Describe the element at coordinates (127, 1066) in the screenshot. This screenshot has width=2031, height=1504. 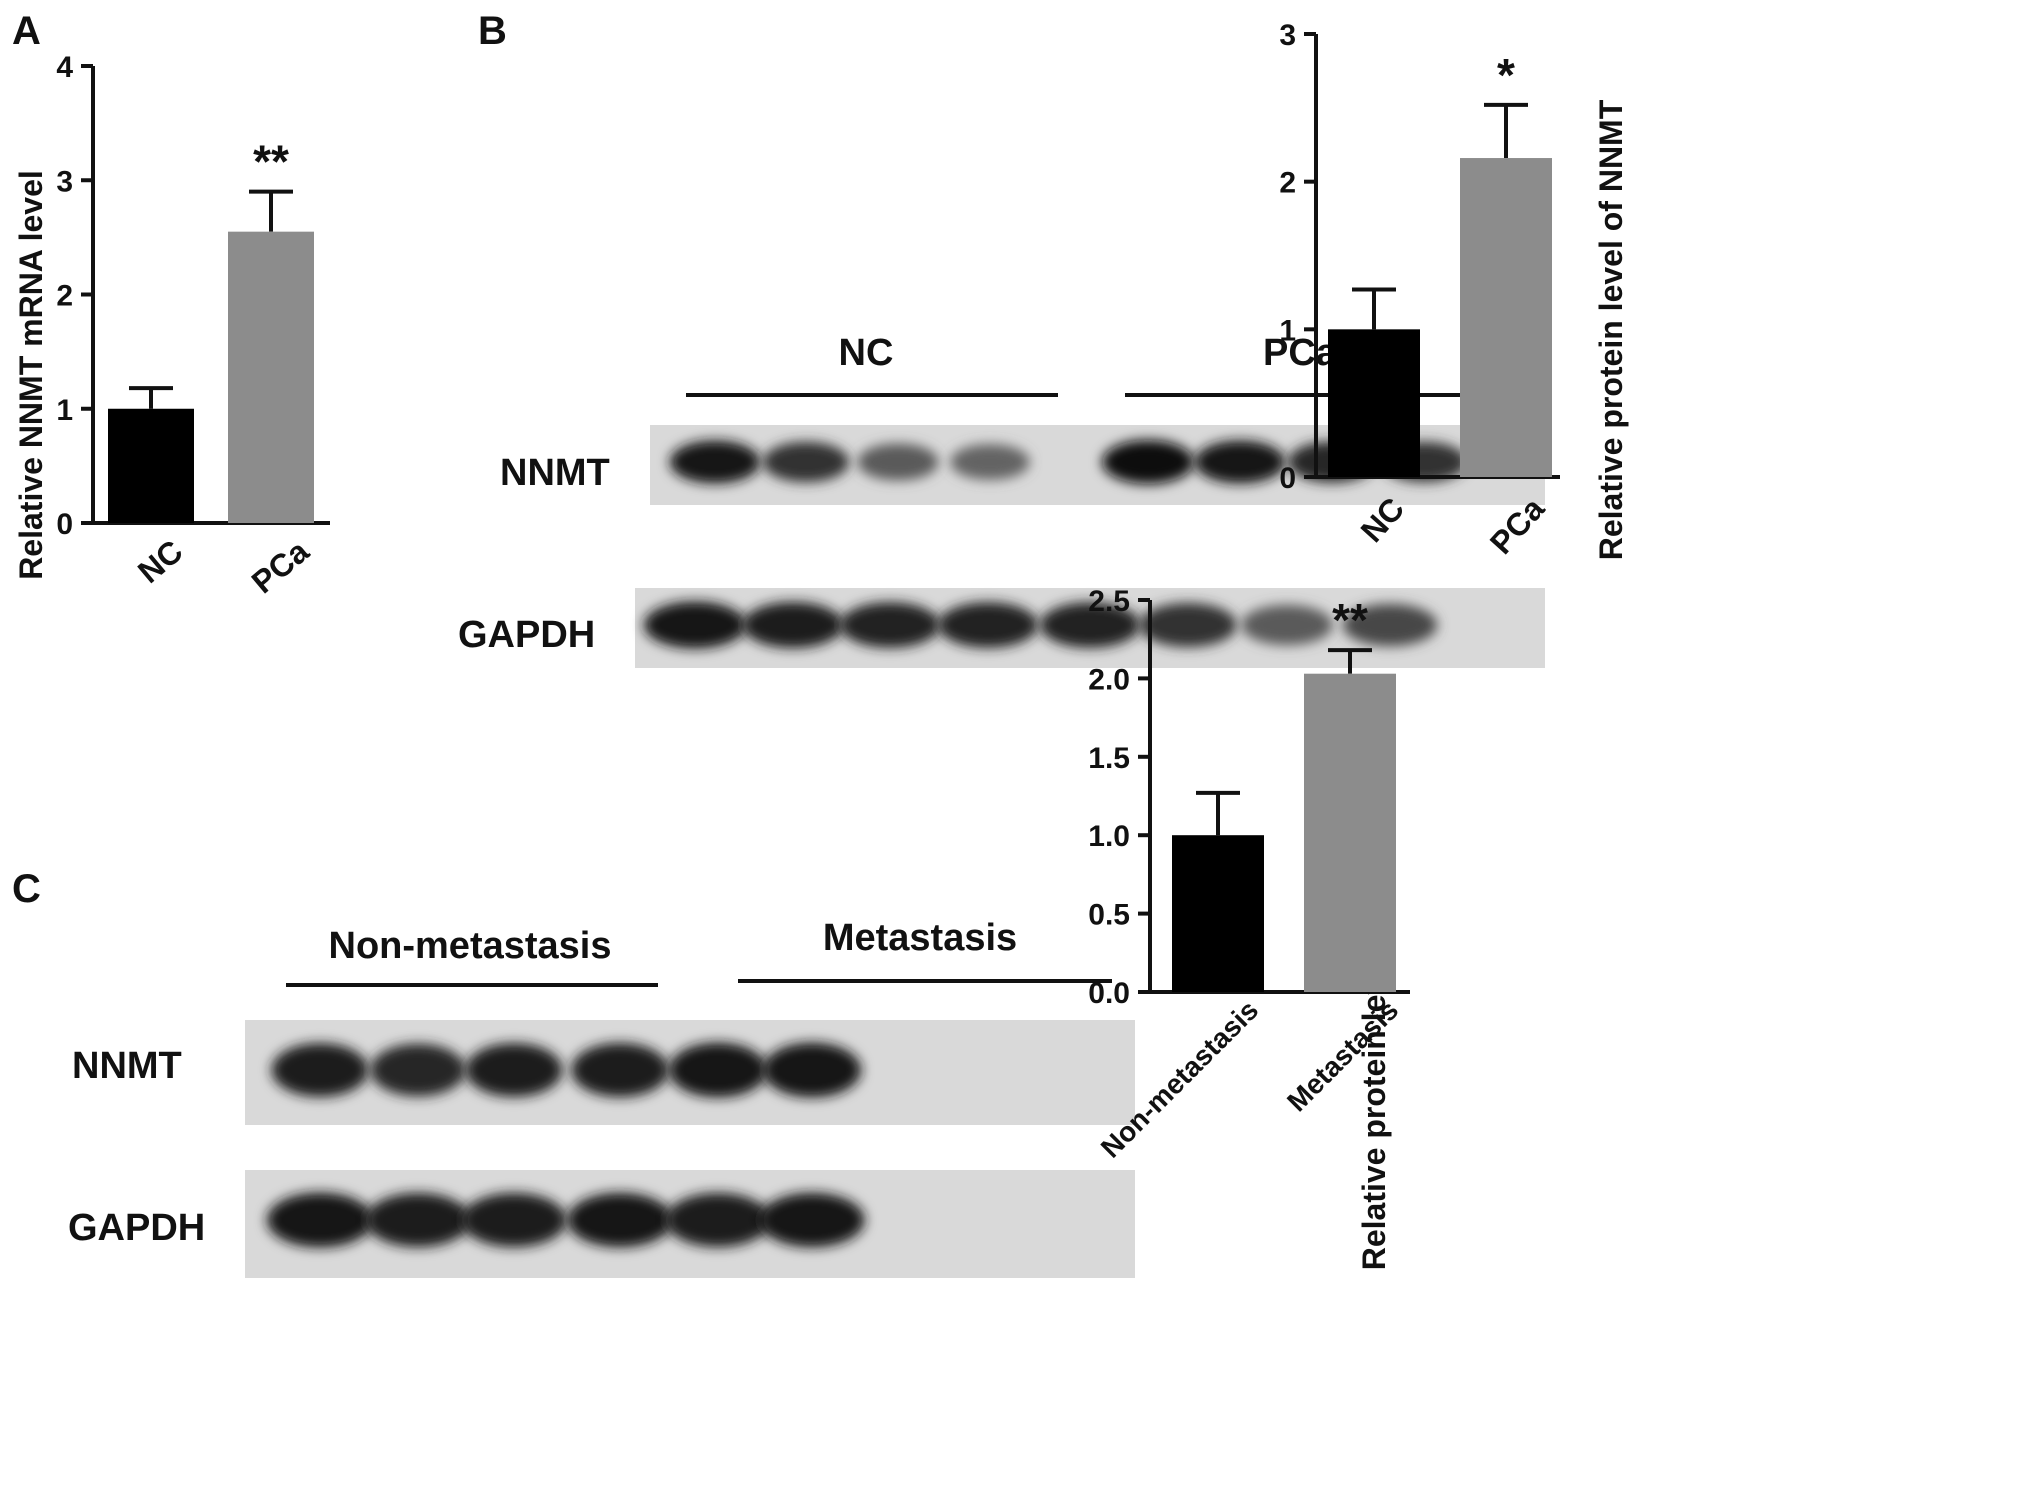
I see `blot-c-row-label-nnmt: NNMT` at that location.